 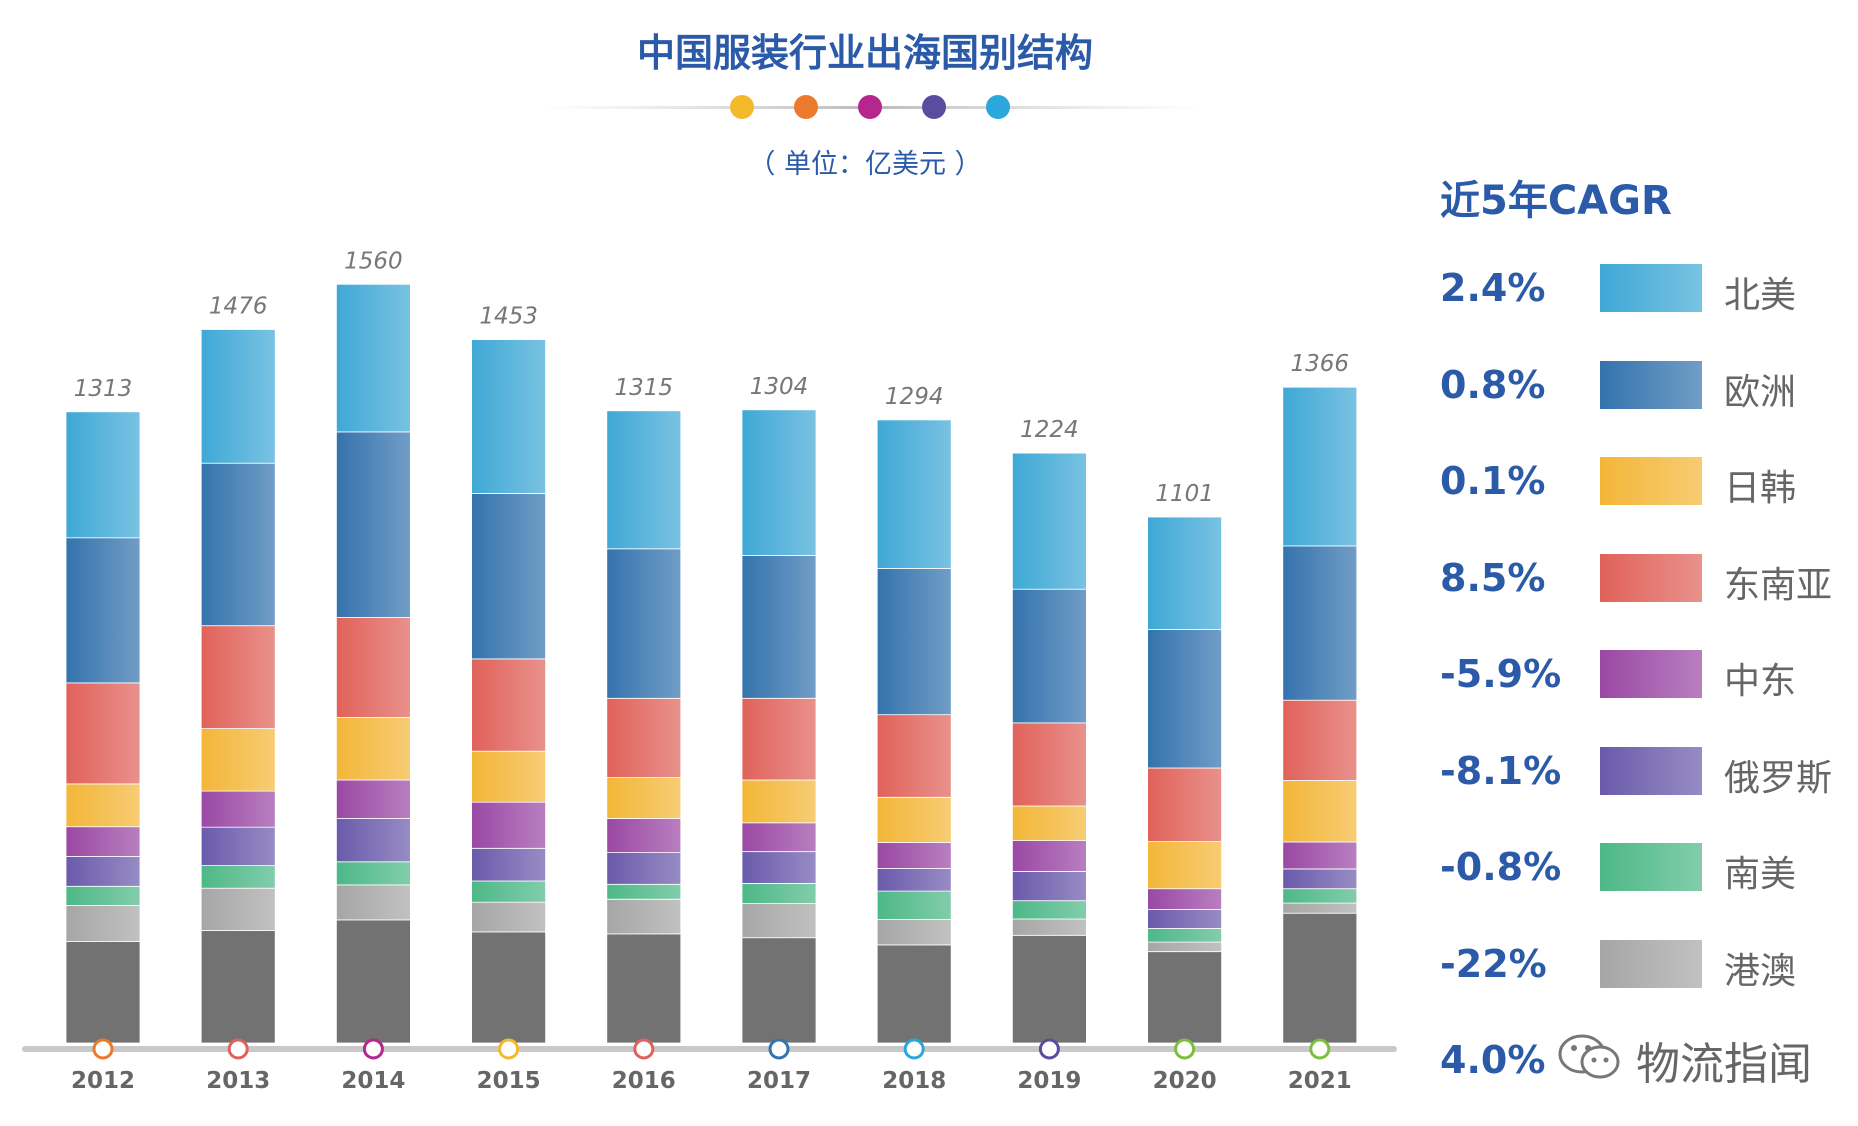 What do you see at coordinates (864, 53) in the screenshot?
I see `chart-title: 中国服装行业出海国别结构` at bounding box center [864, 53].